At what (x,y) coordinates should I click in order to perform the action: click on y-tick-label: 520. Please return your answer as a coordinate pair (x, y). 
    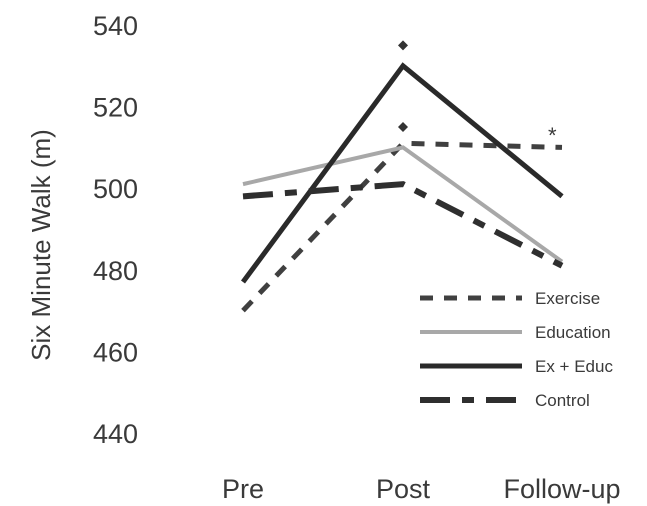
    Looking at the image, I should click on (115, 108).